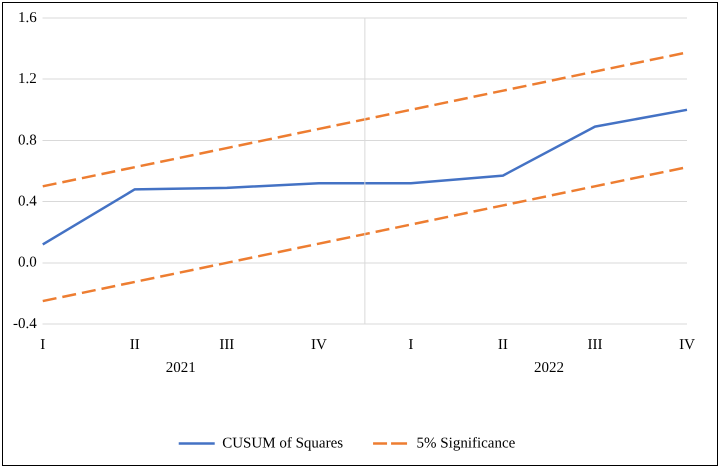 This screenshot has height=468, width=720. Describe the element at coordinates (28, 202) in the screenshot. I see `y-tick-label: 0.4` at that location.